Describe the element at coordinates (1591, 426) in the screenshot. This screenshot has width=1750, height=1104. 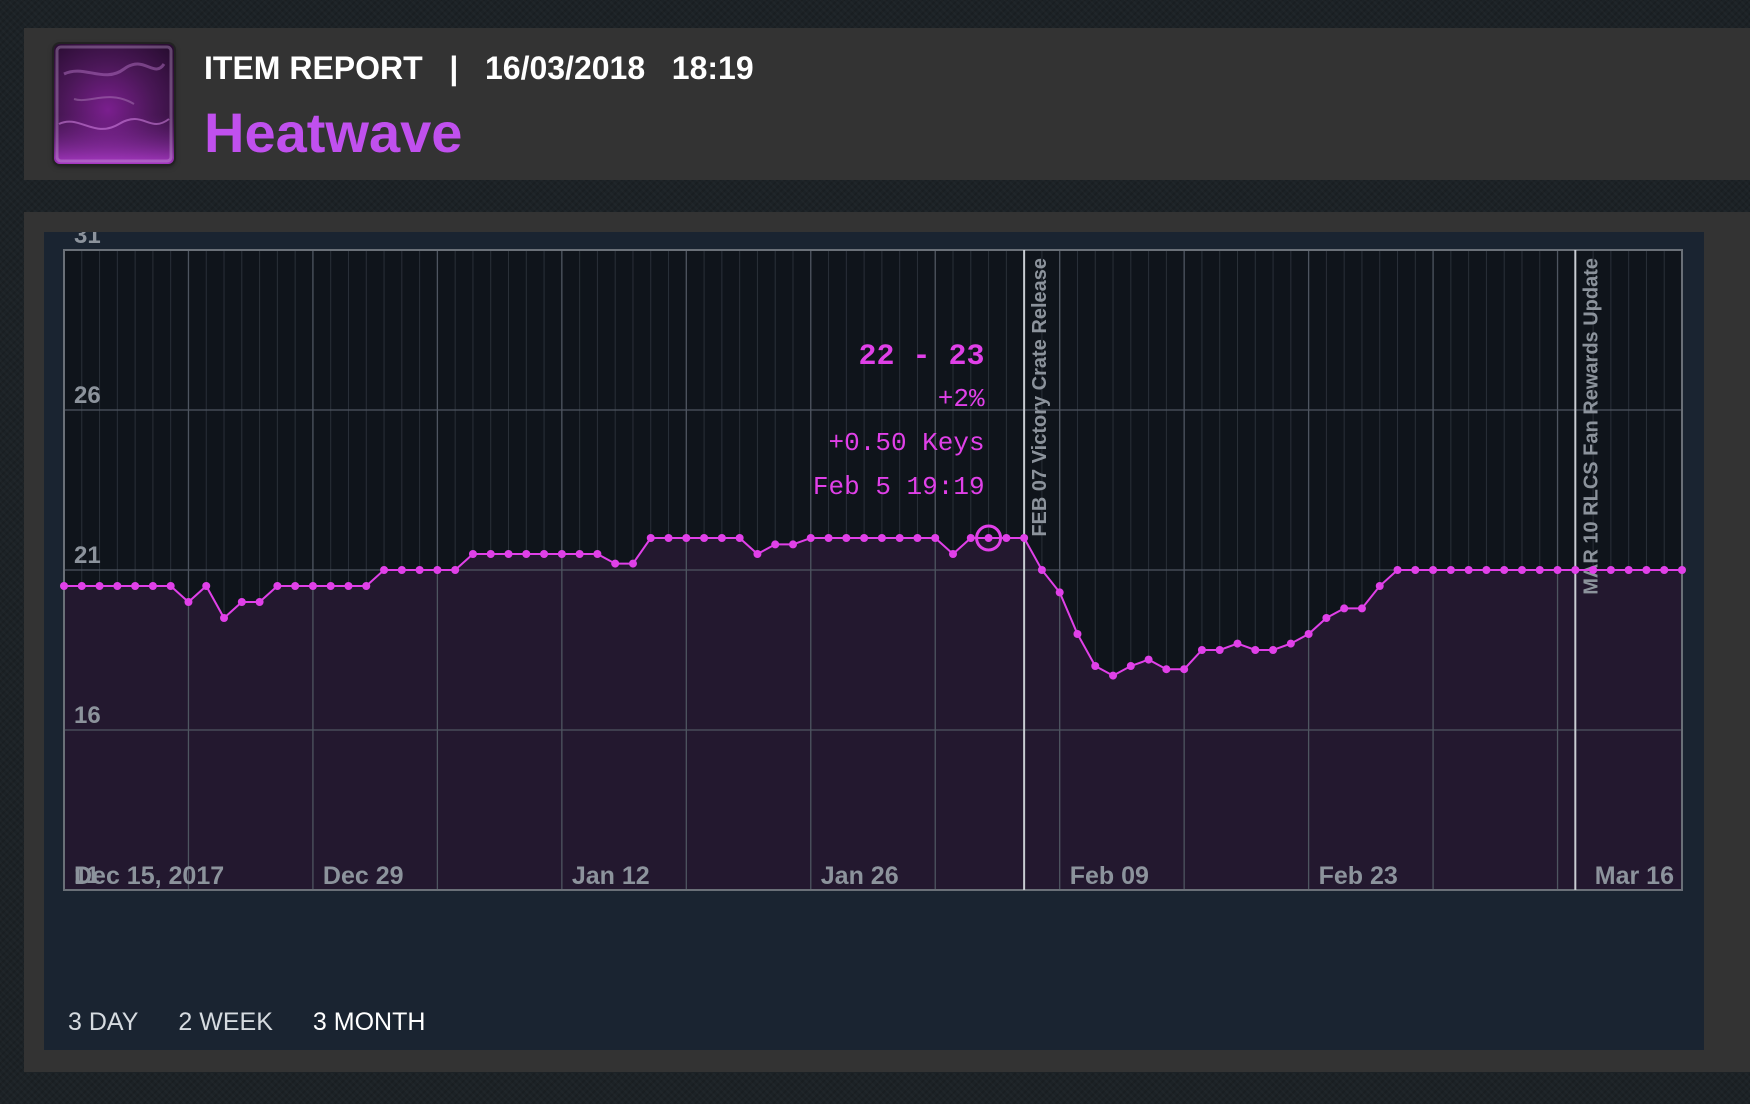
I see `event-annotation-label: MAR 10 RLCS Fan Rewards Update` at that location.